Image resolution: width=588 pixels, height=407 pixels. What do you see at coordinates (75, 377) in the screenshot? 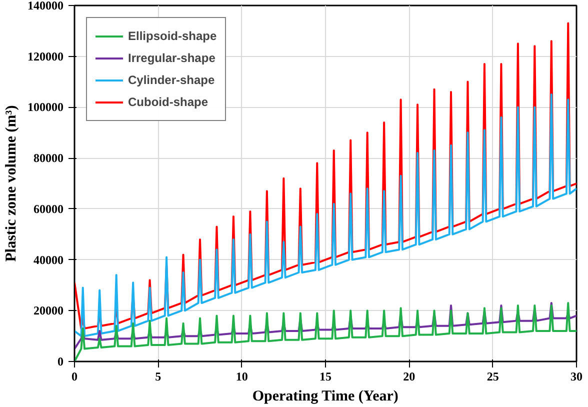
I see `x-tick-label: 0` at bounding box center [75, 377].